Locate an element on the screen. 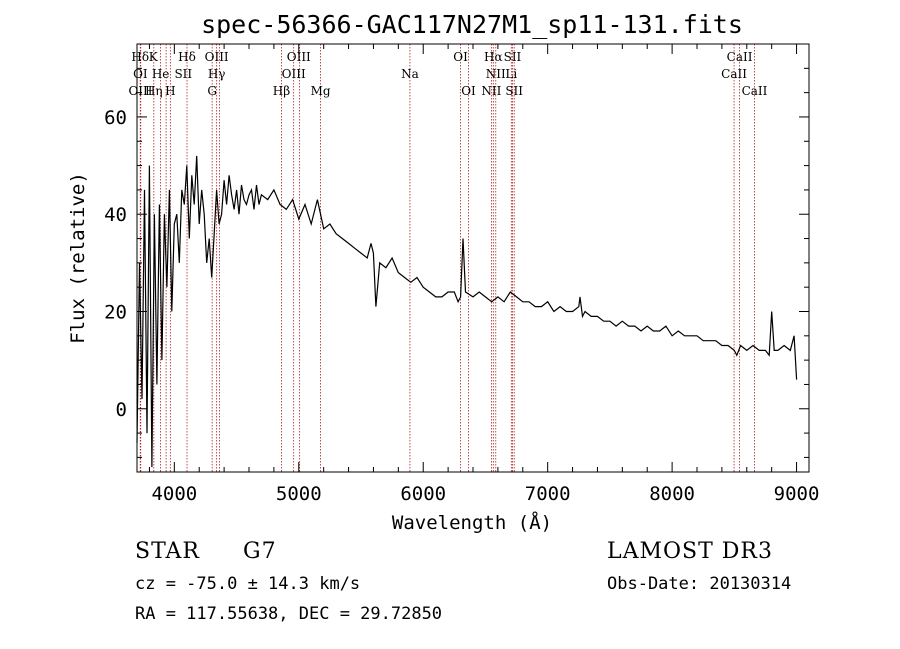  coordinates: RA = 117.55638, DEC = 29.72850 is located at coordinates (289, 614).